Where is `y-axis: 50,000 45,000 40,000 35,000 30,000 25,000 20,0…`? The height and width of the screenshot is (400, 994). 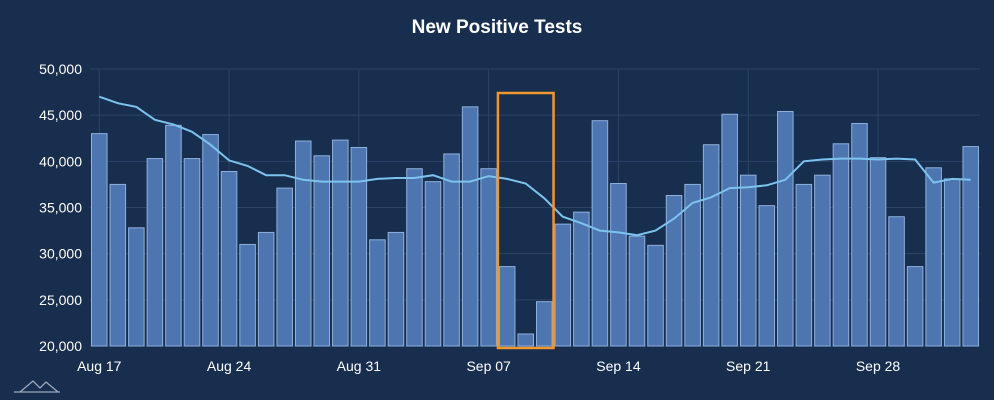 y-axis: 50,000 45,000 40,000 35,000 30,000 25,000 20,0… is located at coordinates (60, 207).